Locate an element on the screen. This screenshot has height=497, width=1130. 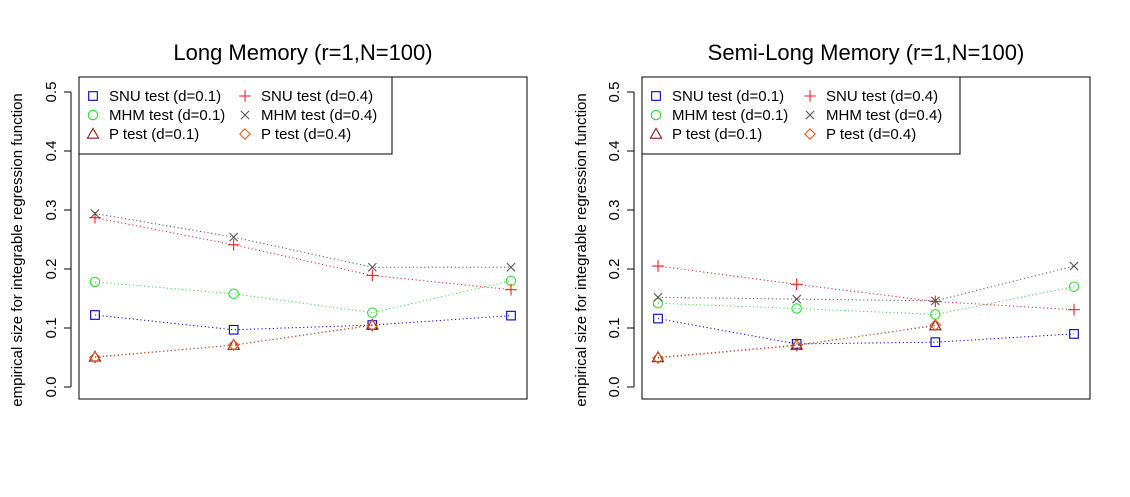
chart-title: Semi-Long Memory (r=1,N=100) is located at coordinates (866, 52).